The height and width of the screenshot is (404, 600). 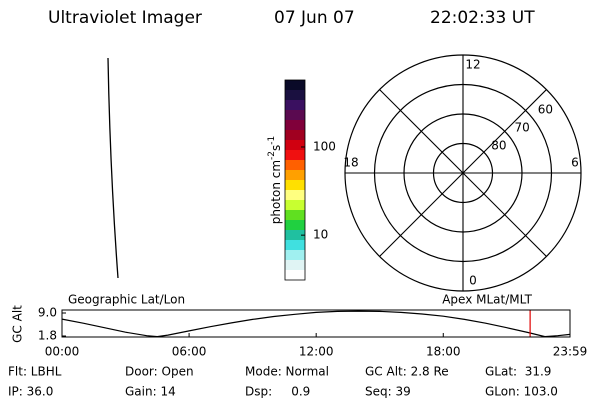 What do you see at coordinates (287, 372) in the screenshot?
I see `info-text: Mode: Normal` at bounding box center [287, 372].